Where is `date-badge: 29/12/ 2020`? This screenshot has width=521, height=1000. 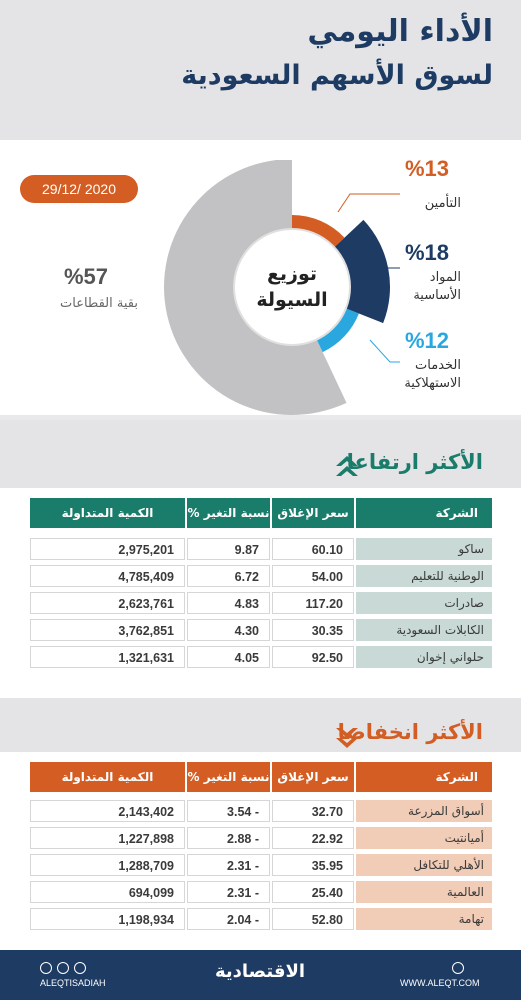
date-badge: 29/12/ 2020 is located at coordinates (79, 189).